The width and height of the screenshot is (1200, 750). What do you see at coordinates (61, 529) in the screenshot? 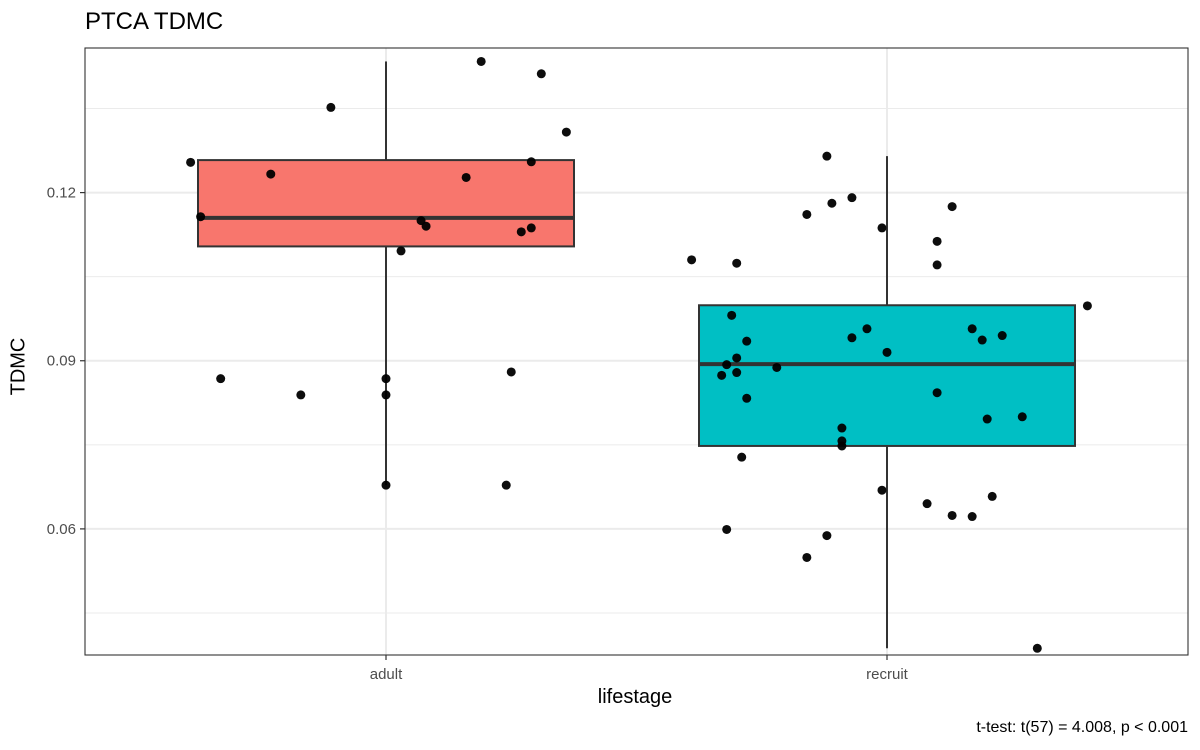
I see `y-tick-label: 0.06` at bounding box center [61, 529].